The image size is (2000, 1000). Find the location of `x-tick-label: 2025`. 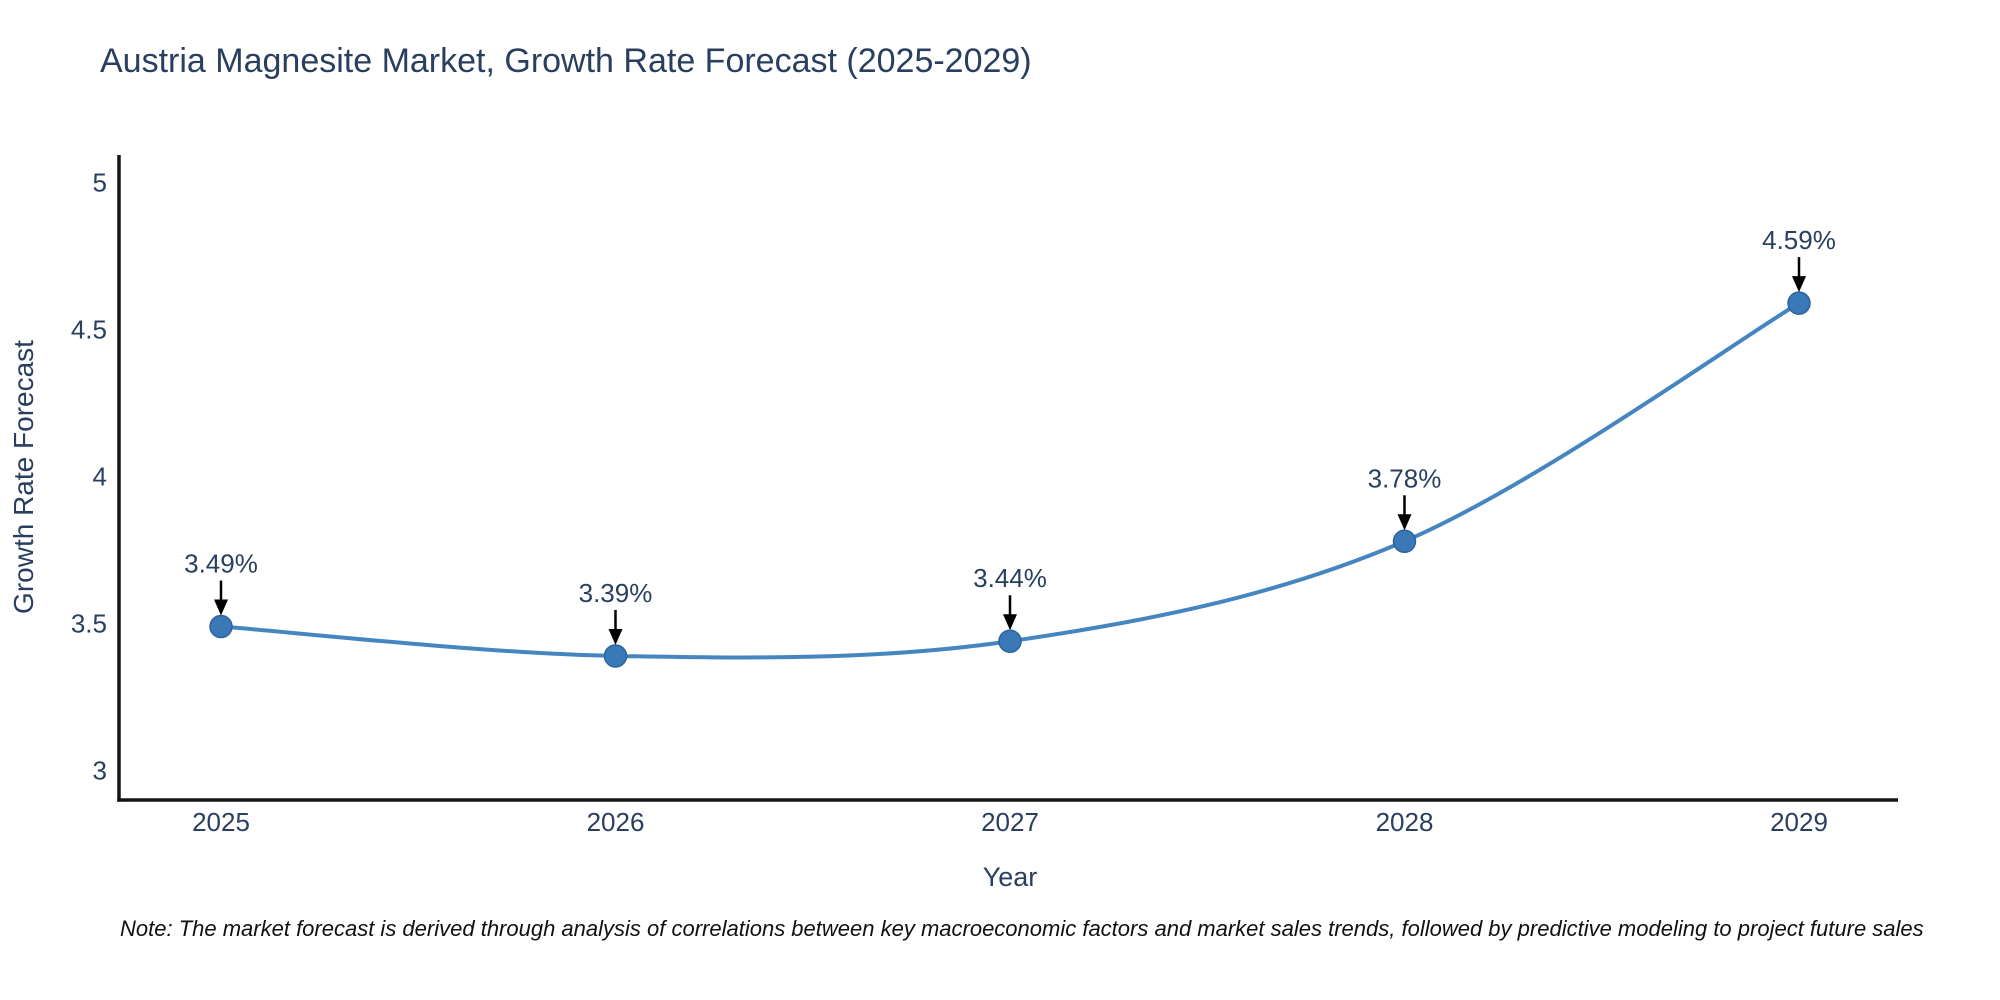

x-tick-label: 2025 is located at coordinates (221, 822).